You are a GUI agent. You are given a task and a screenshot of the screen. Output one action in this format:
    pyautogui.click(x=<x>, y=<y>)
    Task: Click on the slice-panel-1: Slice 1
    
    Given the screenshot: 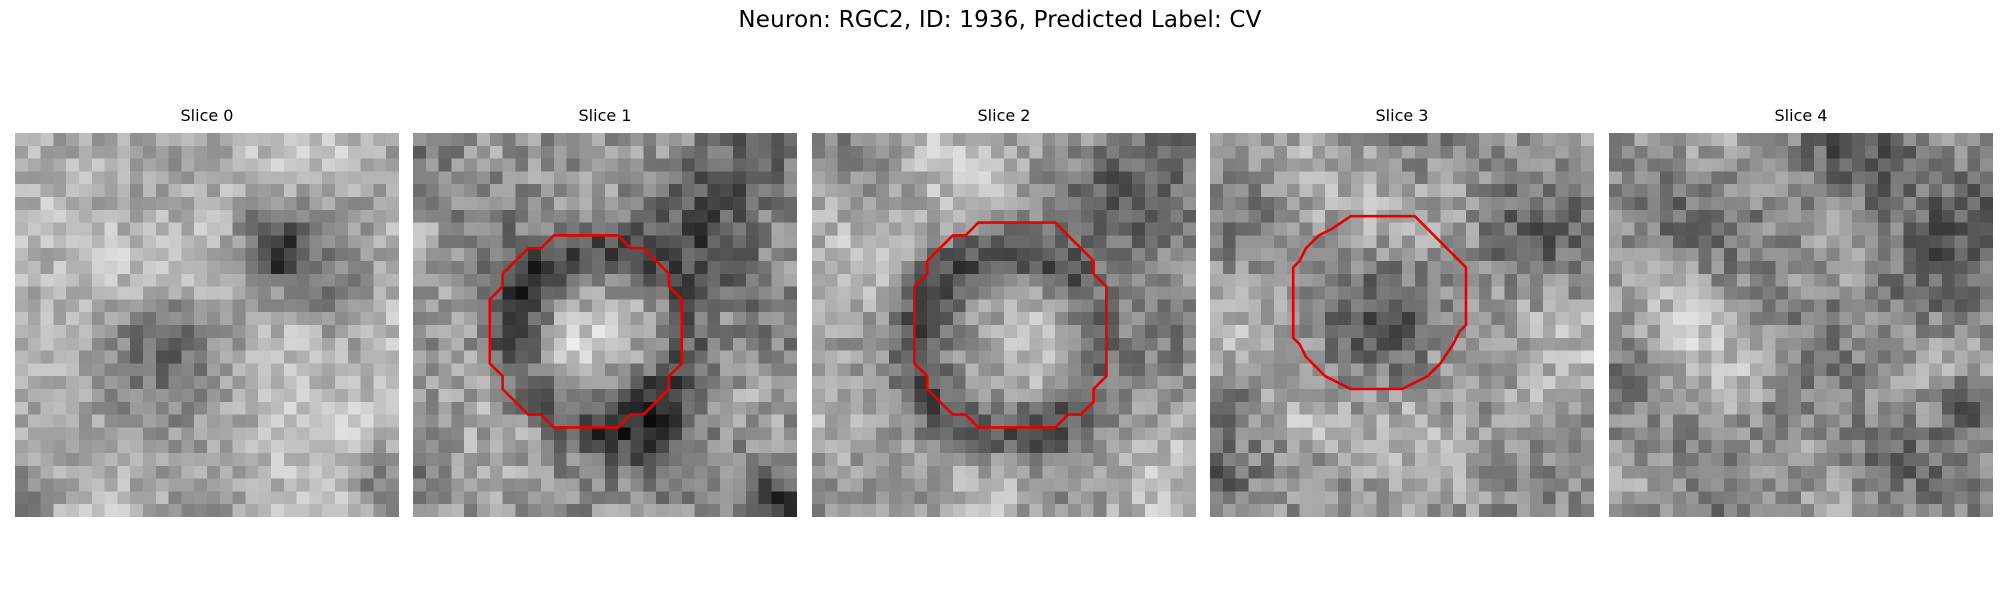 What is the action you would take?
    pyautogui.click(x=605, y=311)
    